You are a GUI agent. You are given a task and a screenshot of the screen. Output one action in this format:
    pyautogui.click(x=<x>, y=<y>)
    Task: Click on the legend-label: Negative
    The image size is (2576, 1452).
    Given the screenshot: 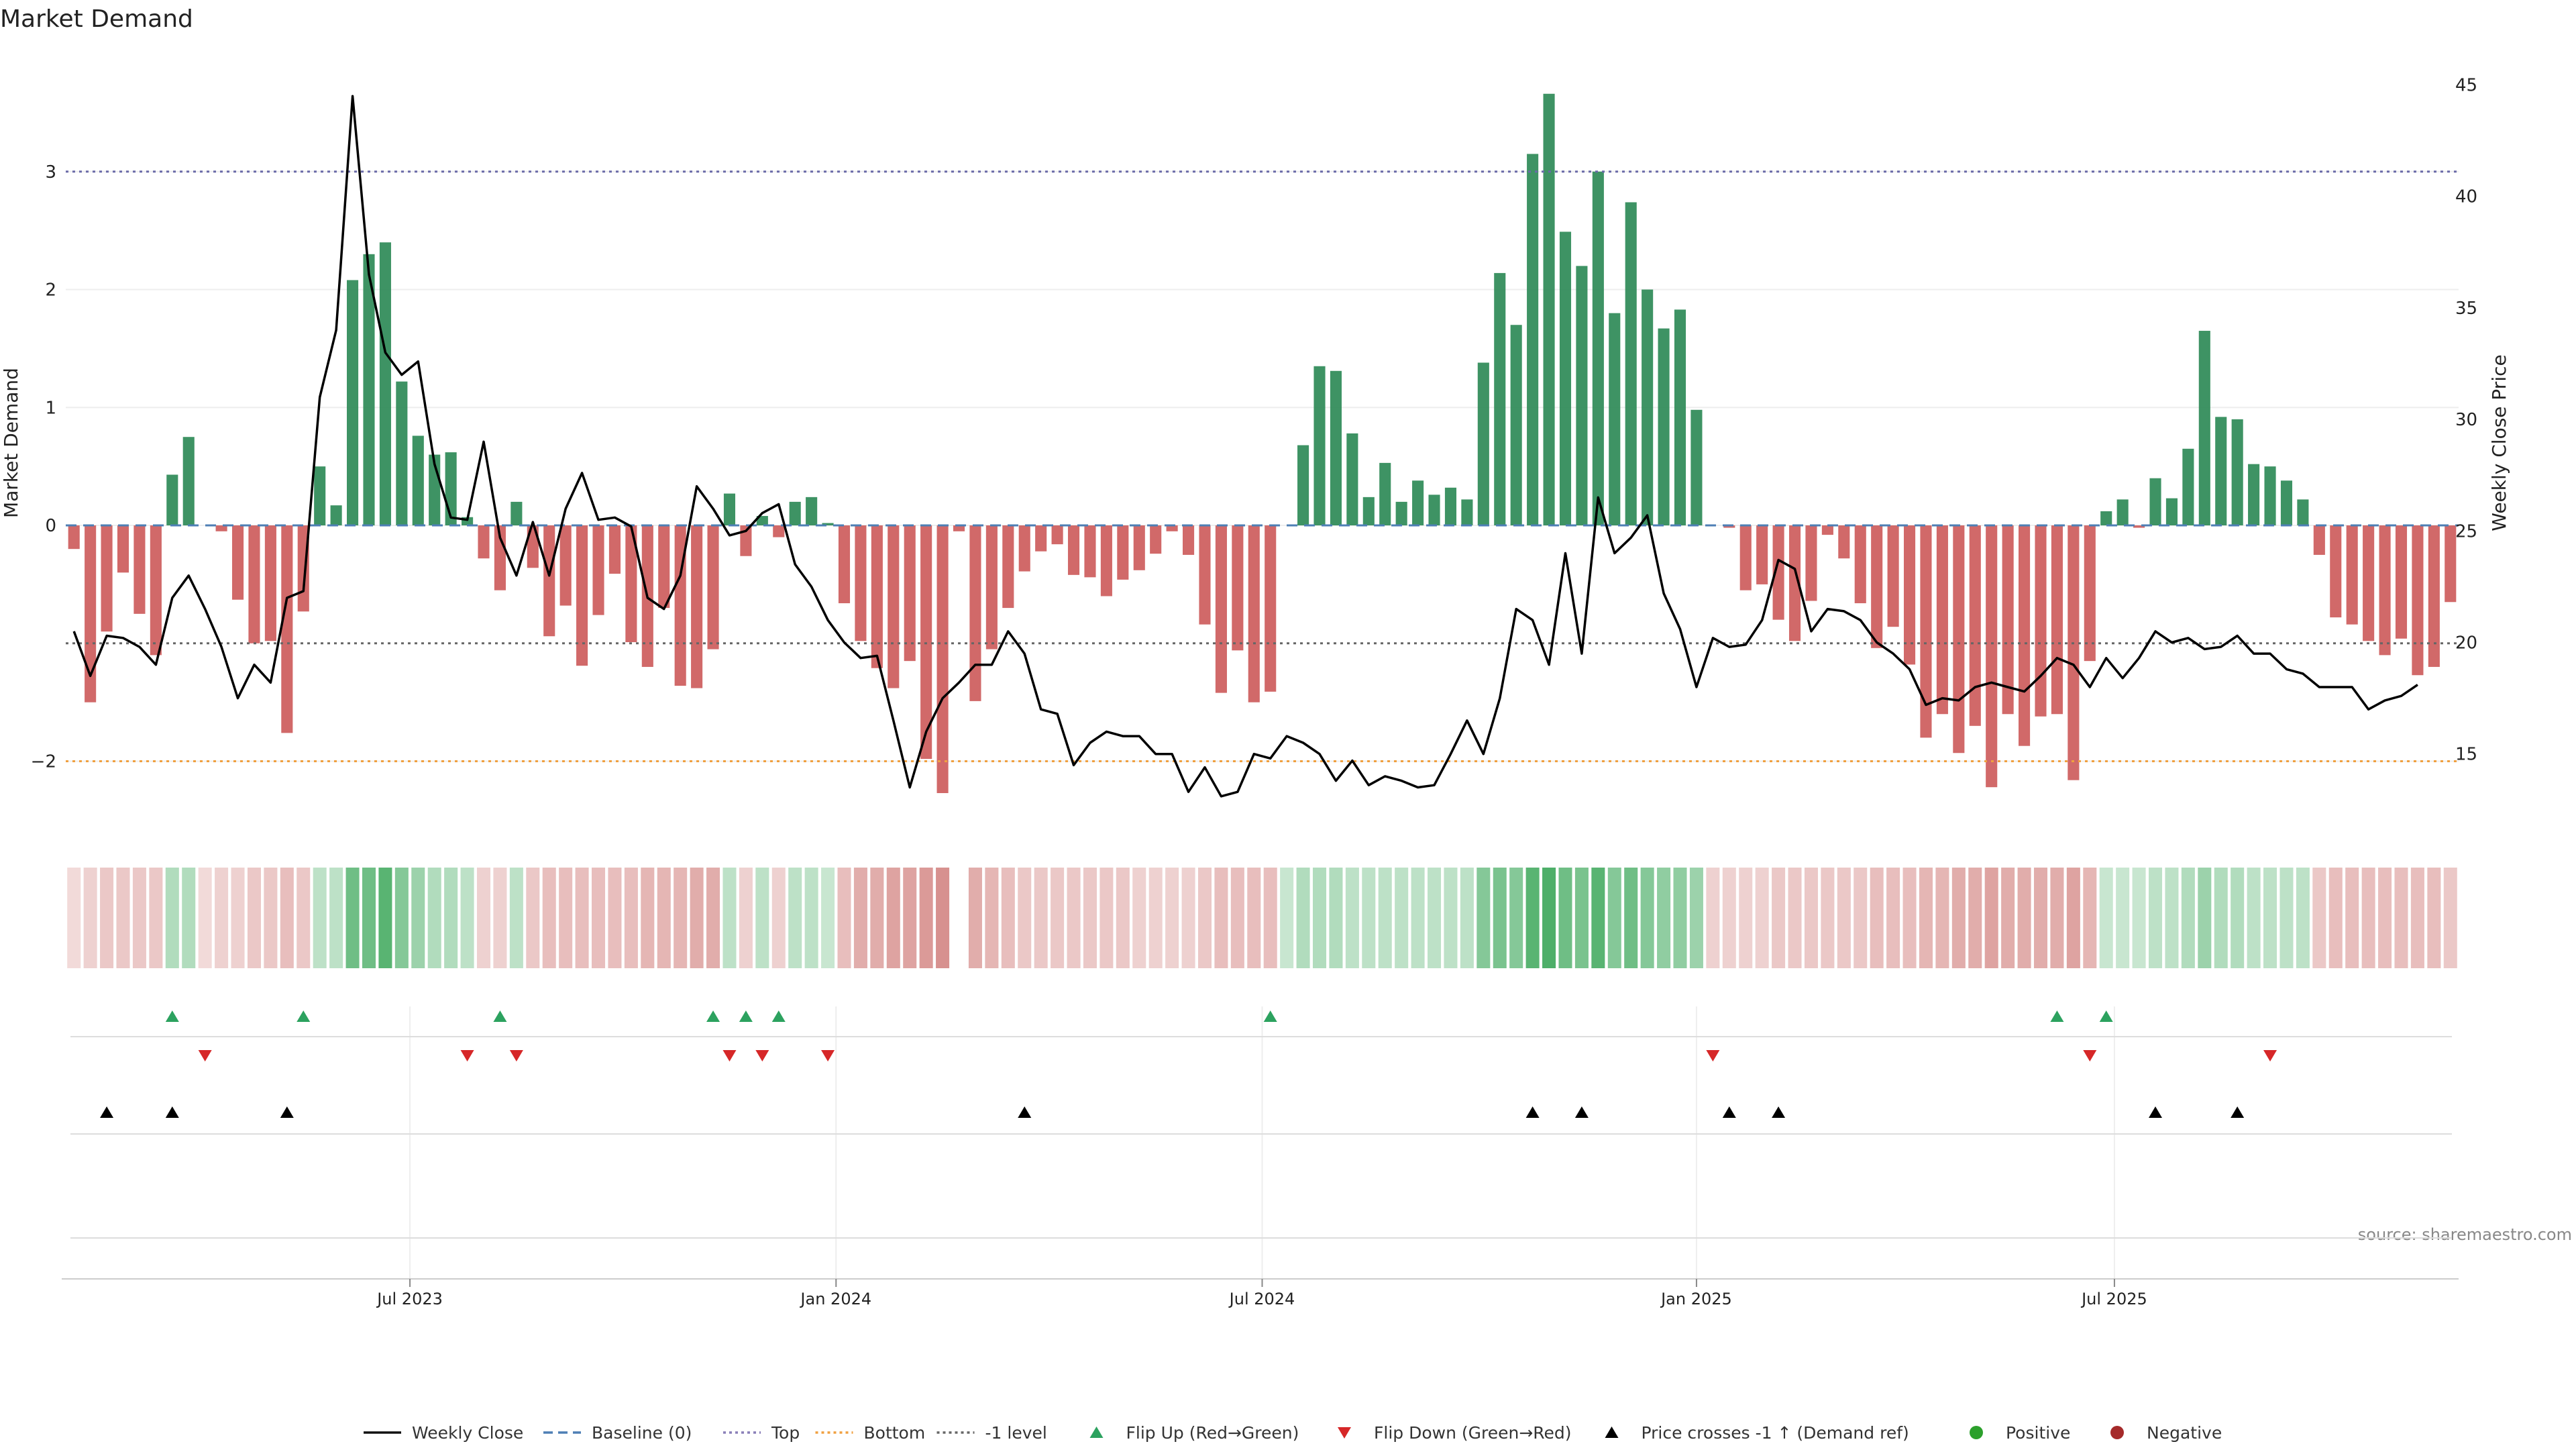 What is the action you would take?
    pyautogui.click(x=2184, y=1433)
    